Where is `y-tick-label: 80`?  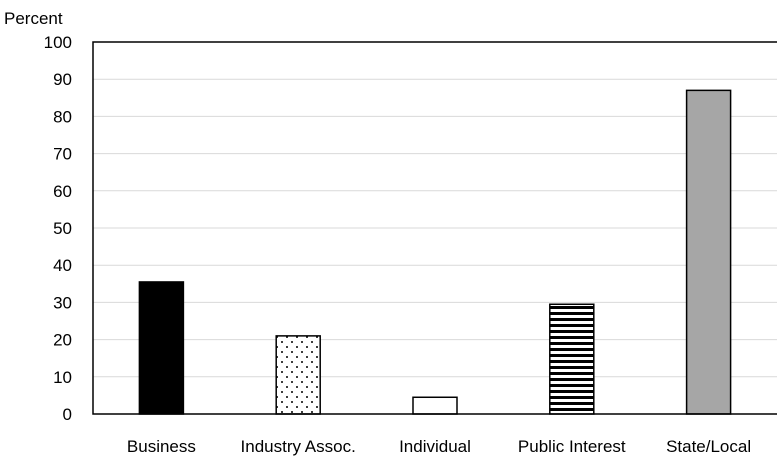 y-tick-label: 80 is located at coordinates (62, 116).